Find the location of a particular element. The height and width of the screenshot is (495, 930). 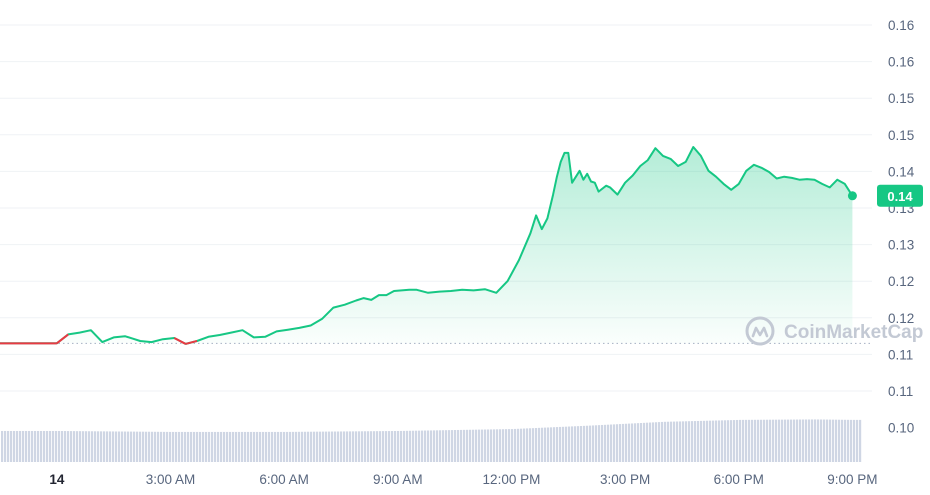

y-tick-label: 0.16 is located at coordinates (901, 62).